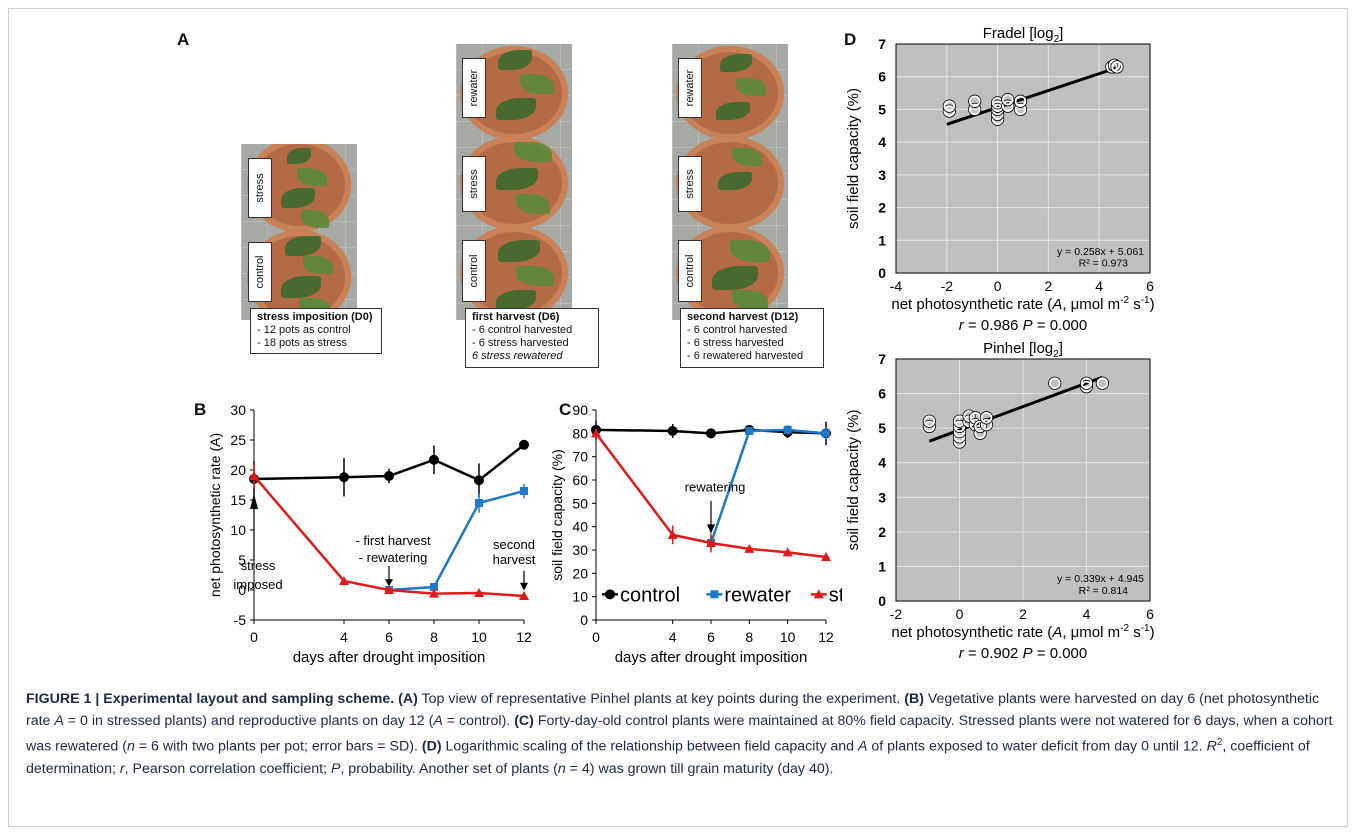 The height and width of the screenshot is (837, 1358). I want to click on x-tick-label: 2, so click(1049, 286).